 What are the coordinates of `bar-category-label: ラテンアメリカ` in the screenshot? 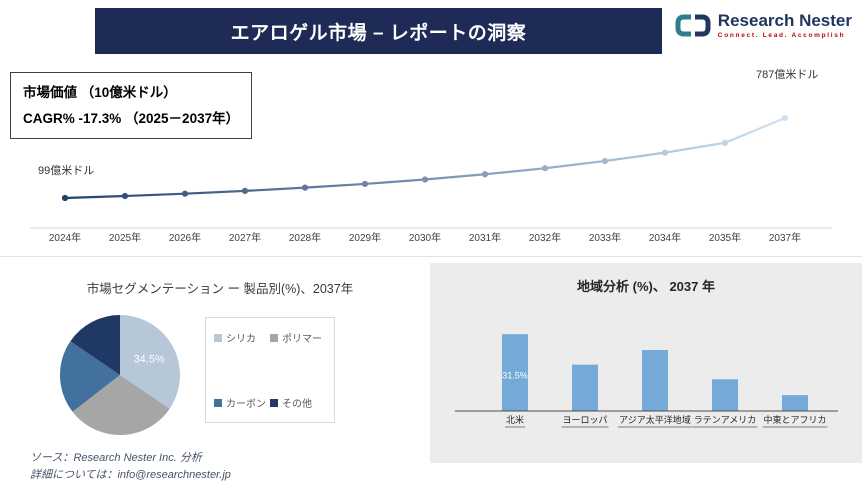 It's located at (725, 420).